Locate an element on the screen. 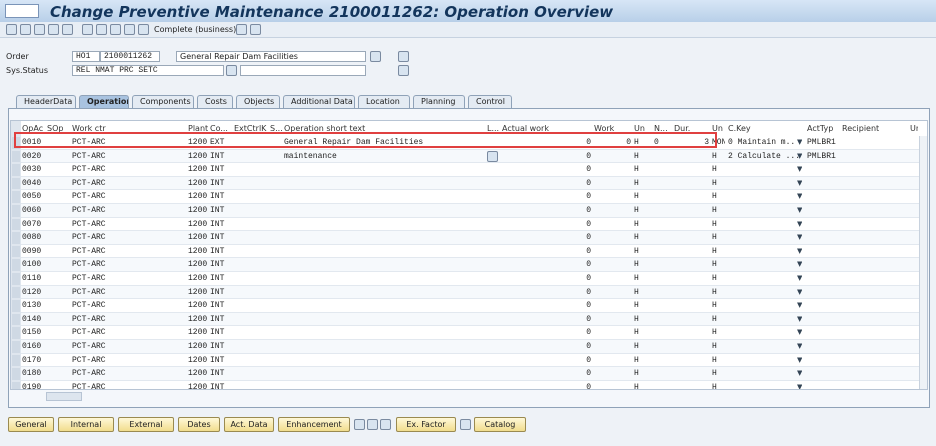  tab: HeaderData is located at coordinates (46, 101).